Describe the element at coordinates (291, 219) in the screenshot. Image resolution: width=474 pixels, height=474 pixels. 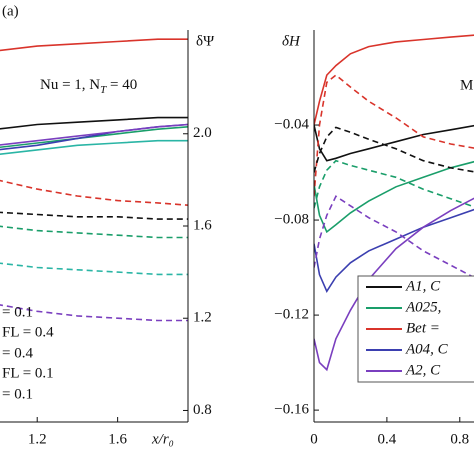
I see `y-tick-label: −0.08` at that location.